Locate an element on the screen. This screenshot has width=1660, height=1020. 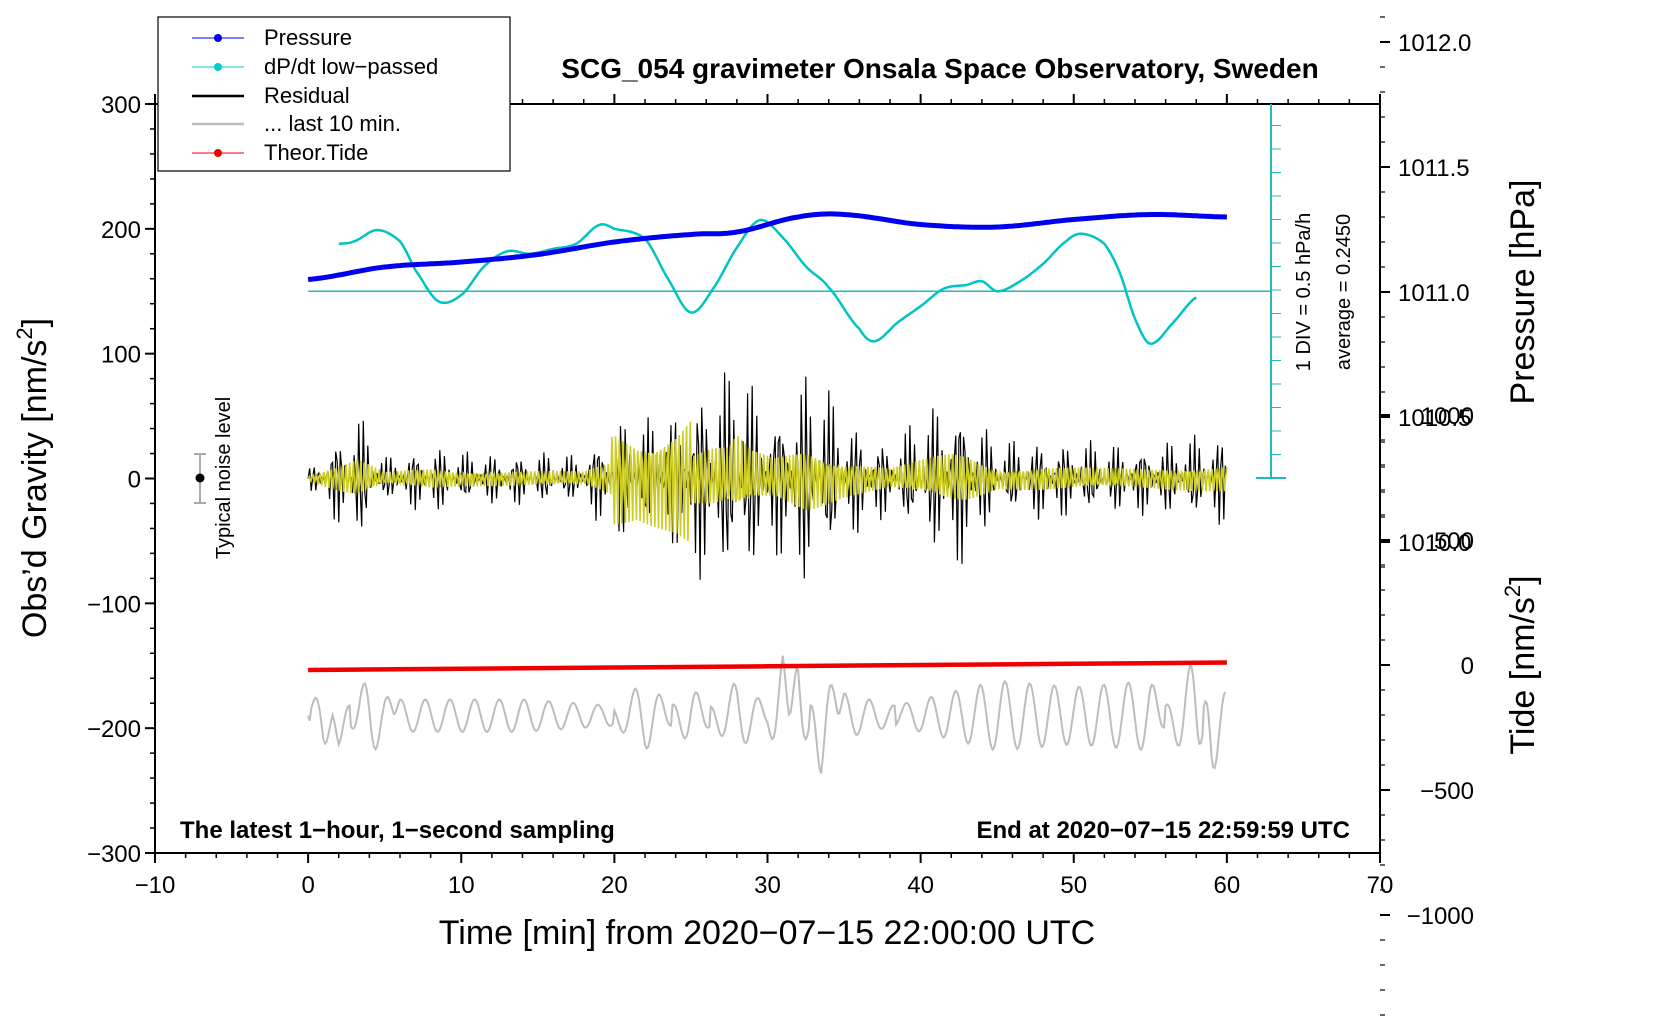
legend-label-residual: Residual is located at coordinates (307, 95).